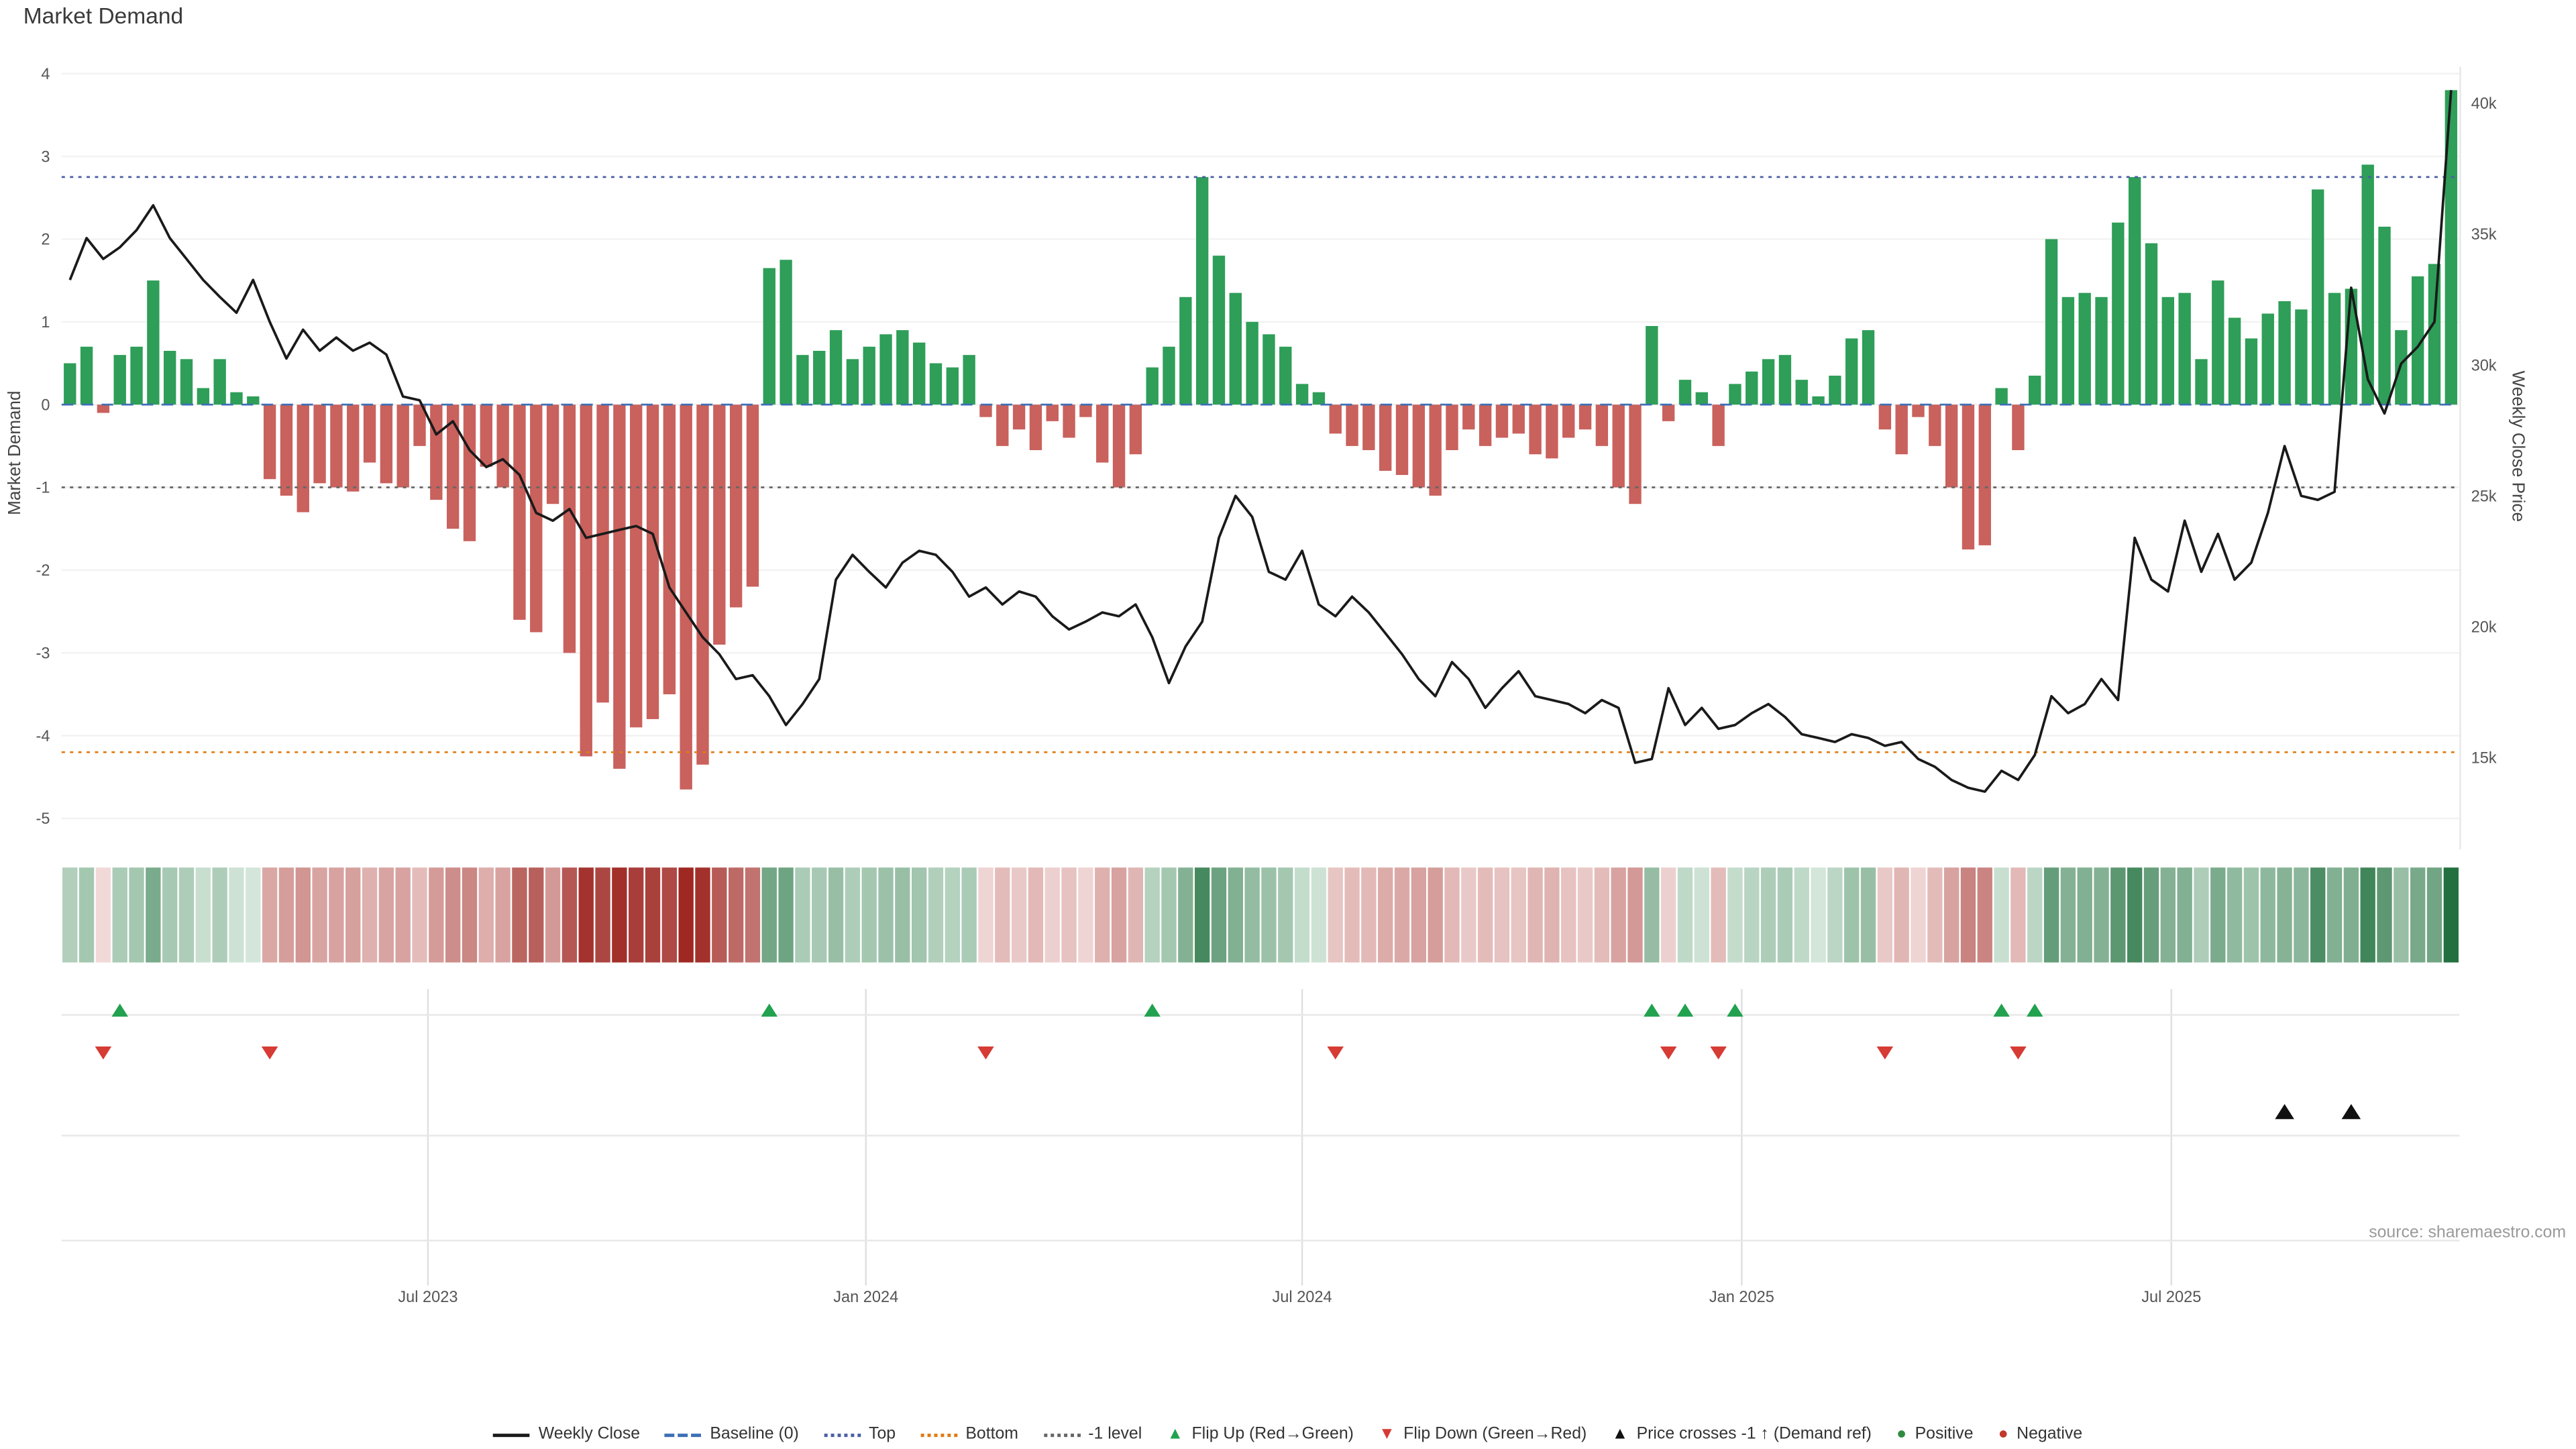 The width and height of the screenshot is (2576, 1449). What do you see at coordinates (860, 1435) in the screenshot?
I see `legend-item: Top` at bounding box center [860, 1435].